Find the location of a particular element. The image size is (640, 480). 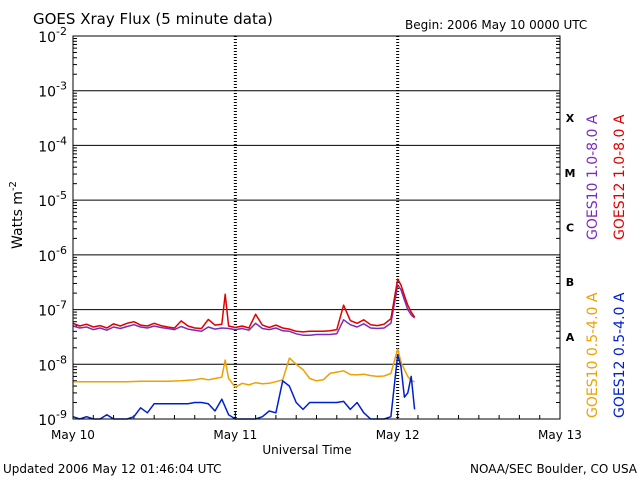

flare-class-label: B is located at coordinates (570, 282).